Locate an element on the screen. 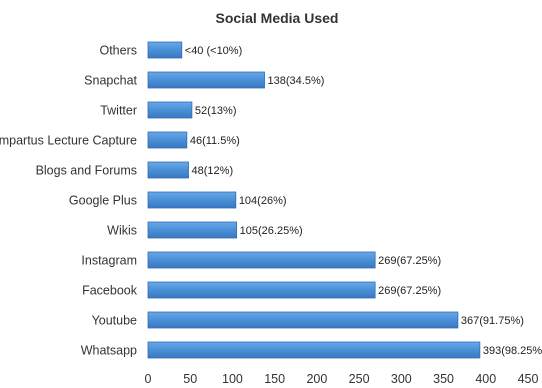 Image resolution: width=542 pixels, height=388 pixels. category-label-youtube: Youtube is located at coordinates (114, 321).